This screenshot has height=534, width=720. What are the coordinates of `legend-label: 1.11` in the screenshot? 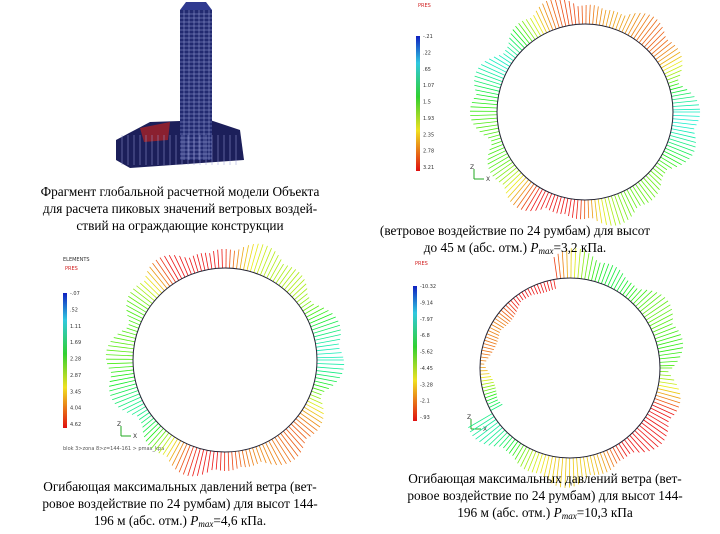 It's located at (75, 327).